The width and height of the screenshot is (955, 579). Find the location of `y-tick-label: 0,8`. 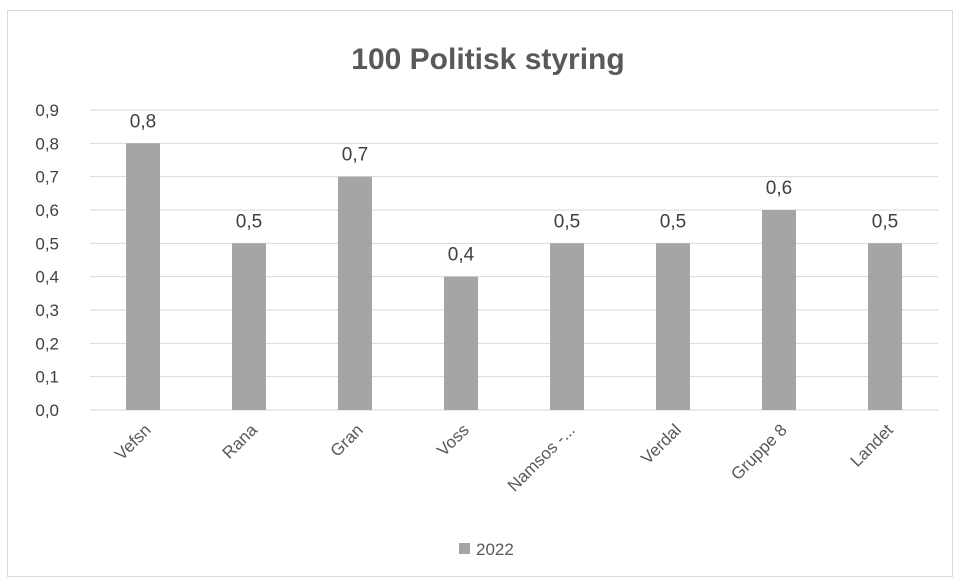

y-tick-label: 0,8 is located at coordinates (47, 143).